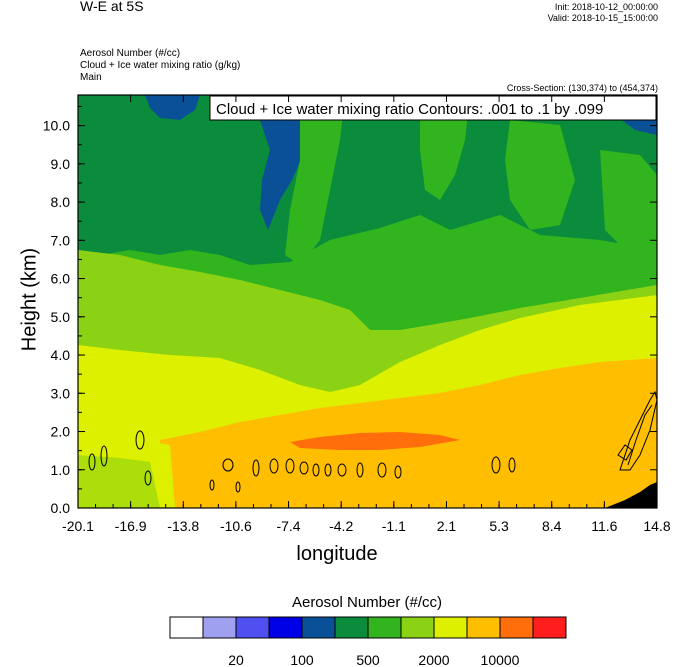 Image resolution: width=674 pixels, height=667 pixels. I want to click on y-tick-label: 8.0, so click(61, 202).